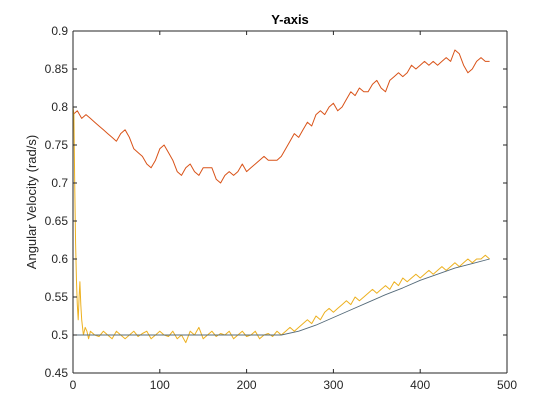 This screenshot has height=420, width=560. Describe the element at coordinates (57, 373) in the screenshot. I see `y-tick-label: 0.45` at that location.